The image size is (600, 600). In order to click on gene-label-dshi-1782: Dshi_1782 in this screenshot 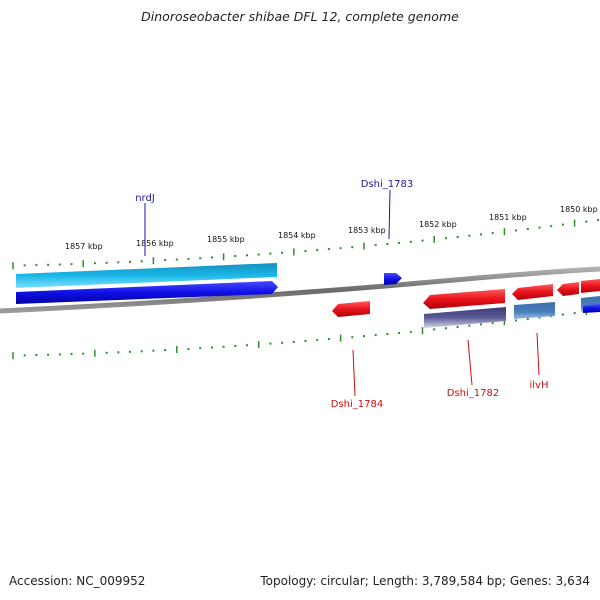, I will do `click(473, 393)`.